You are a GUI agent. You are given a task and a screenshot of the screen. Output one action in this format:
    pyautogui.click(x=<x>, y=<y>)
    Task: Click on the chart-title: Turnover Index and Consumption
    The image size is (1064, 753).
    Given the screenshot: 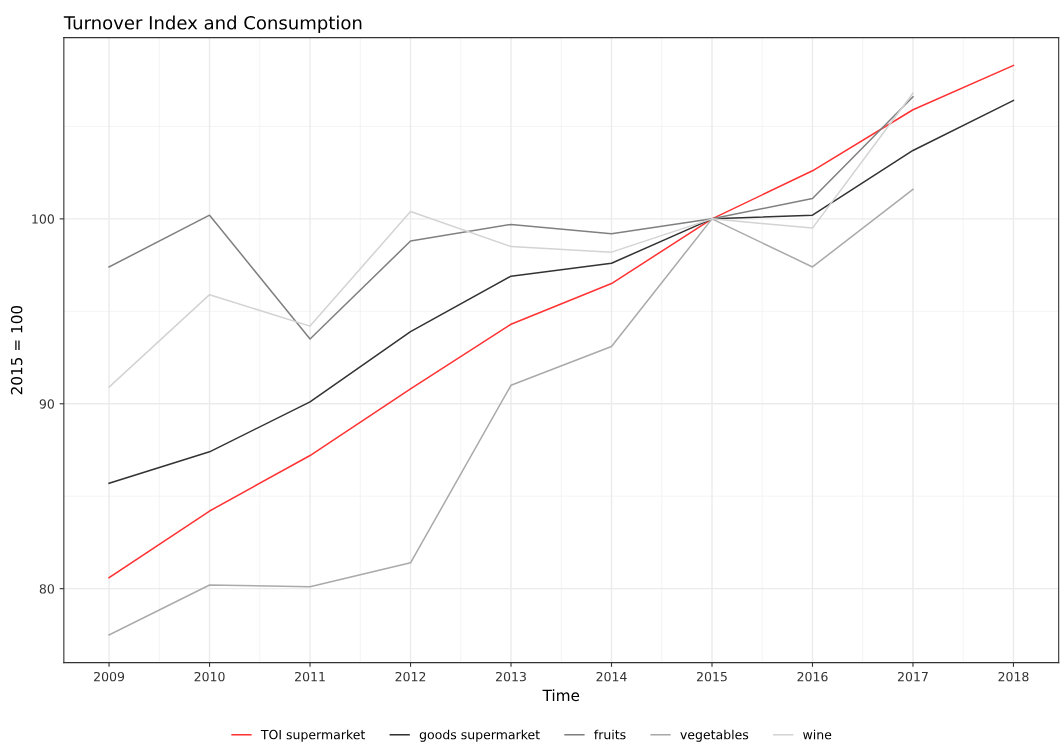 What is the action you would take?
    pyautogui.click(x=212, y=24)
    